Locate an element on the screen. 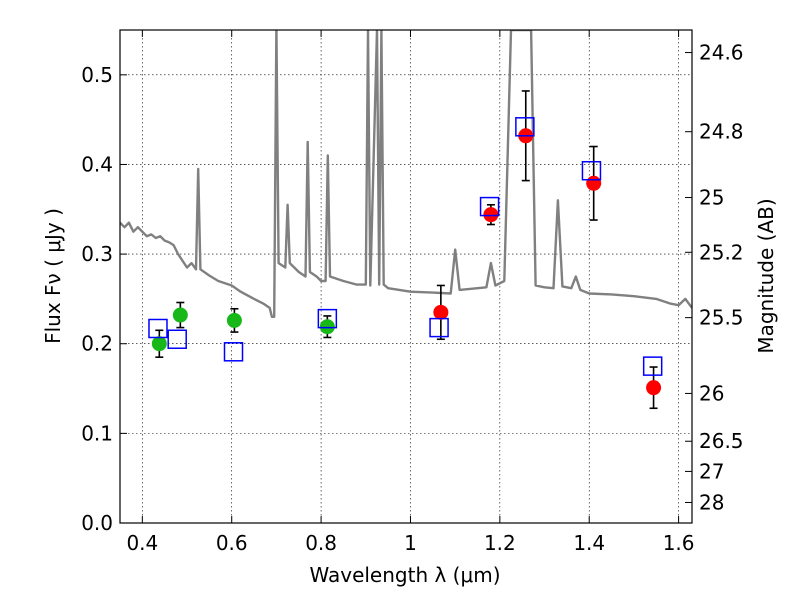 This screenshot has height=600, width=800. right-tick-label: 26 is located at coordinates (711, 393).